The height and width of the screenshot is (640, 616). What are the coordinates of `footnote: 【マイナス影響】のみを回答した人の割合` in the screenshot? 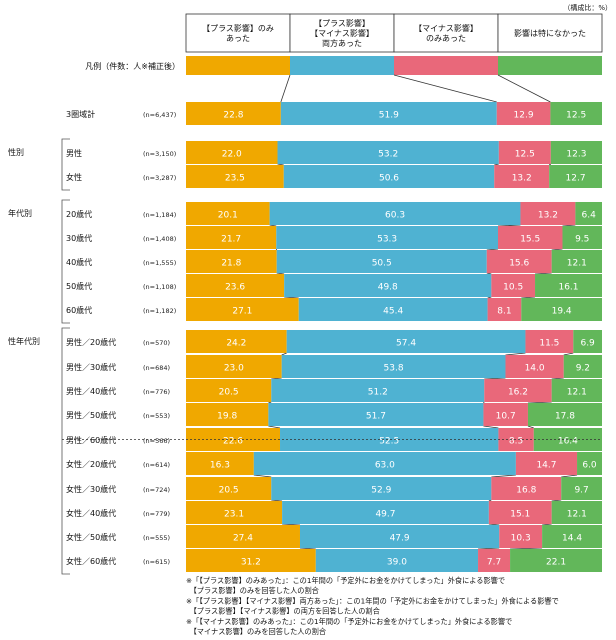 It's located at (256, 631).